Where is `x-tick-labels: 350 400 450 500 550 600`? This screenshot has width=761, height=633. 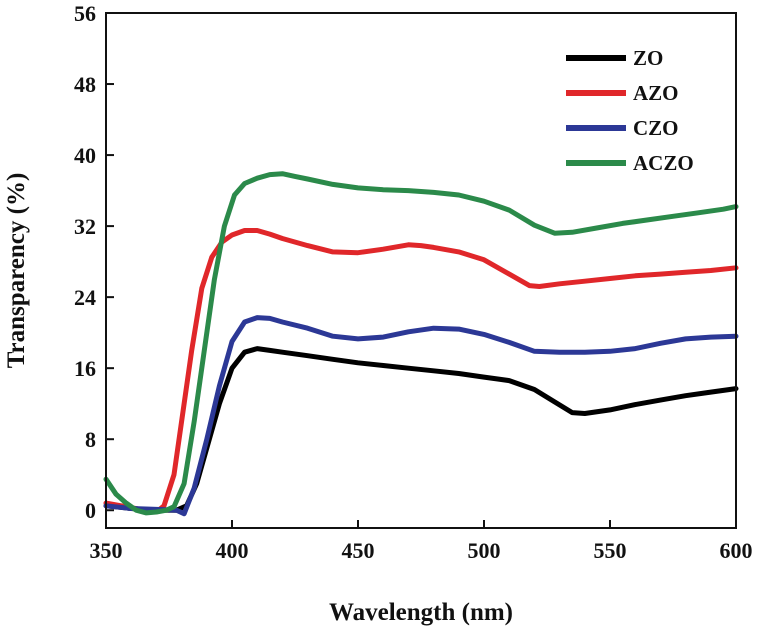
x-tick-labels: 350 400 450 500 550 600 is located at coordinates (421, 550).